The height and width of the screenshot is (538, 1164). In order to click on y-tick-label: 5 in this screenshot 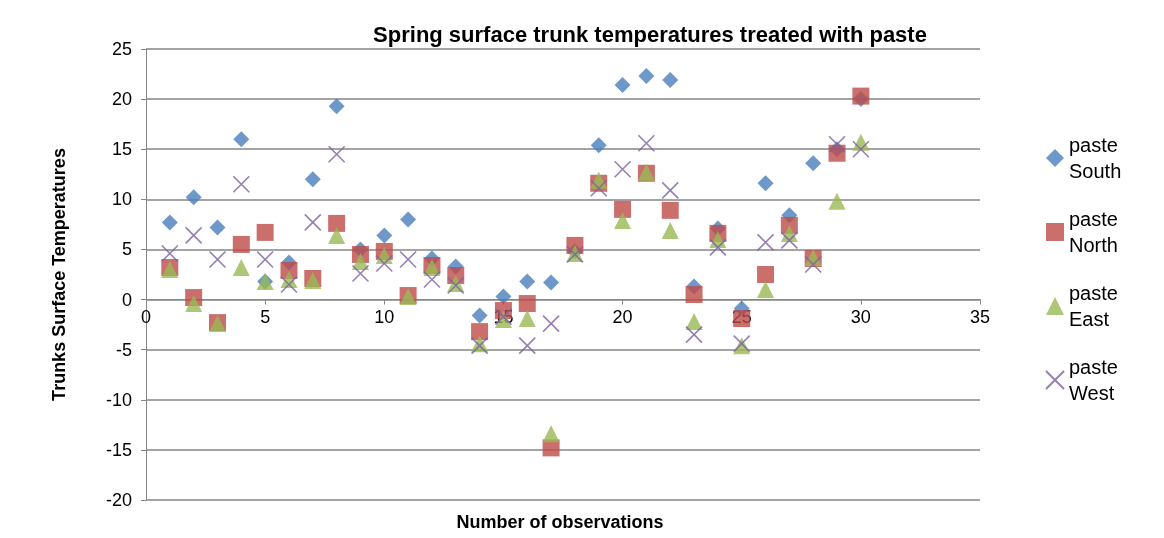, I will do `click(126, 249)`.